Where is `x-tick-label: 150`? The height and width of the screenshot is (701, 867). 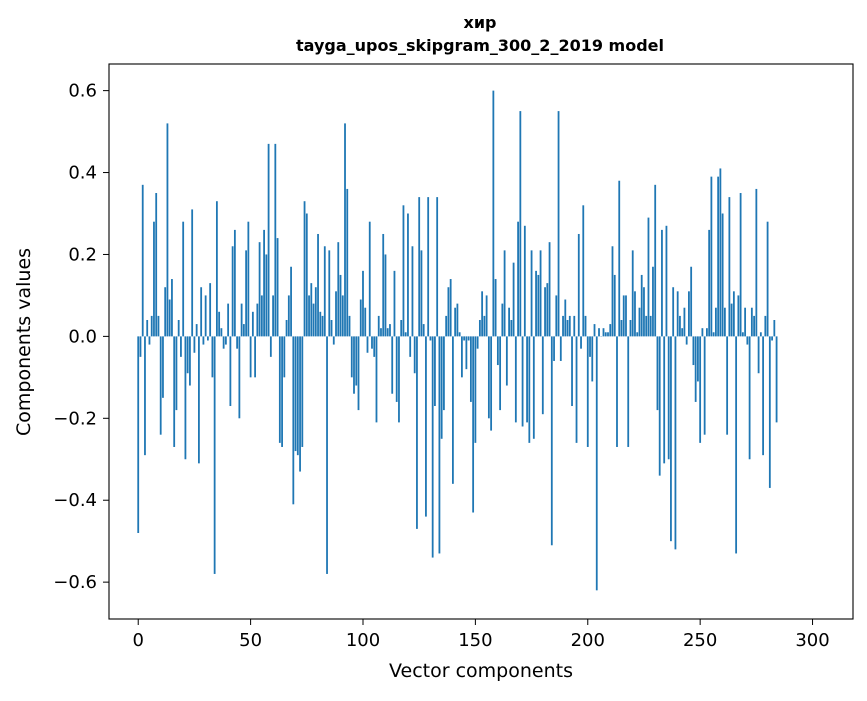
x-tick-label: 150 is located at coordinates (475, 640).